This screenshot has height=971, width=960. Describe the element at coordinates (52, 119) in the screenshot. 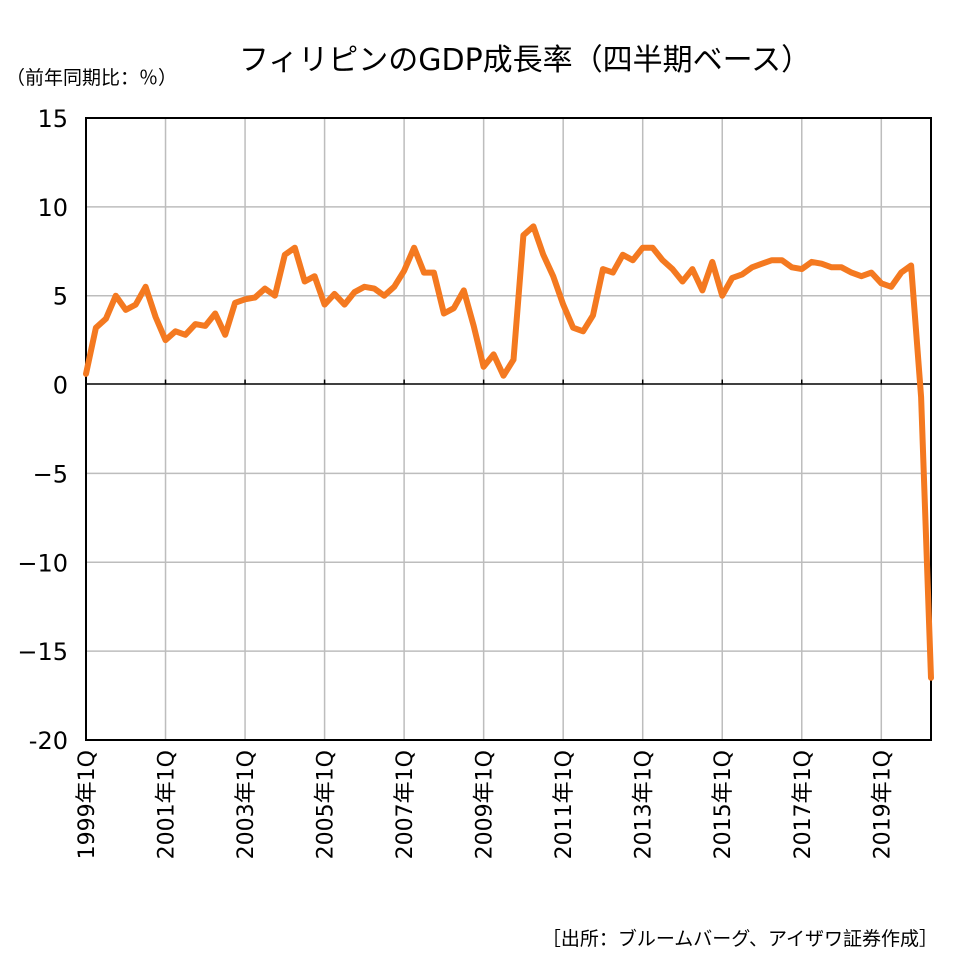

I see `y-tick-label: 15` at that location.